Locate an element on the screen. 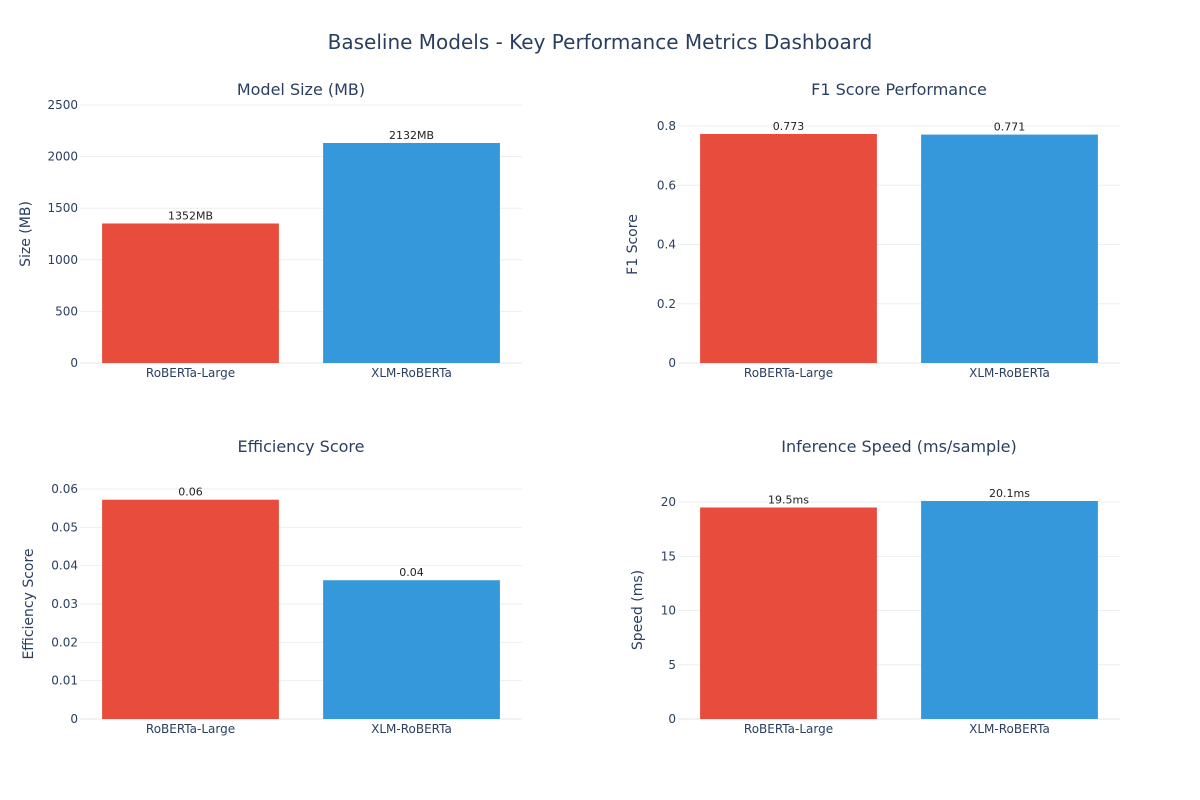  y-tick-label: 0.2 is located at coordinates (666, 304).